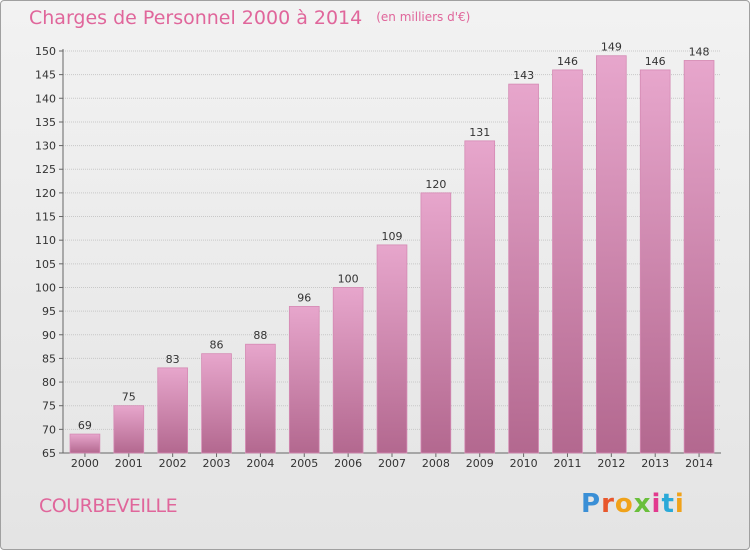 Image resolution: width=750 pixels, height=550 pixels. What do you see at coordinates (392, 349) in the screenshot?
I see `bar-2007` at bounding box center [392, 349].